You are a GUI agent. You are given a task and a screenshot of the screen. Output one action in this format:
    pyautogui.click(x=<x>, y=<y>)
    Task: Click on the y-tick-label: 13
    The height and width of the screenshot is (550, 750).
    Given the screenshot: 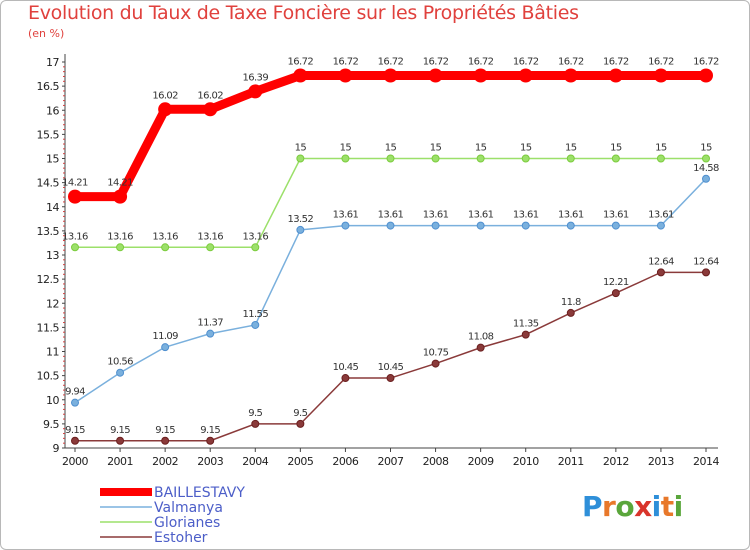 What is the action you would take?
    pyautogui.click(x=52, y=255)
    